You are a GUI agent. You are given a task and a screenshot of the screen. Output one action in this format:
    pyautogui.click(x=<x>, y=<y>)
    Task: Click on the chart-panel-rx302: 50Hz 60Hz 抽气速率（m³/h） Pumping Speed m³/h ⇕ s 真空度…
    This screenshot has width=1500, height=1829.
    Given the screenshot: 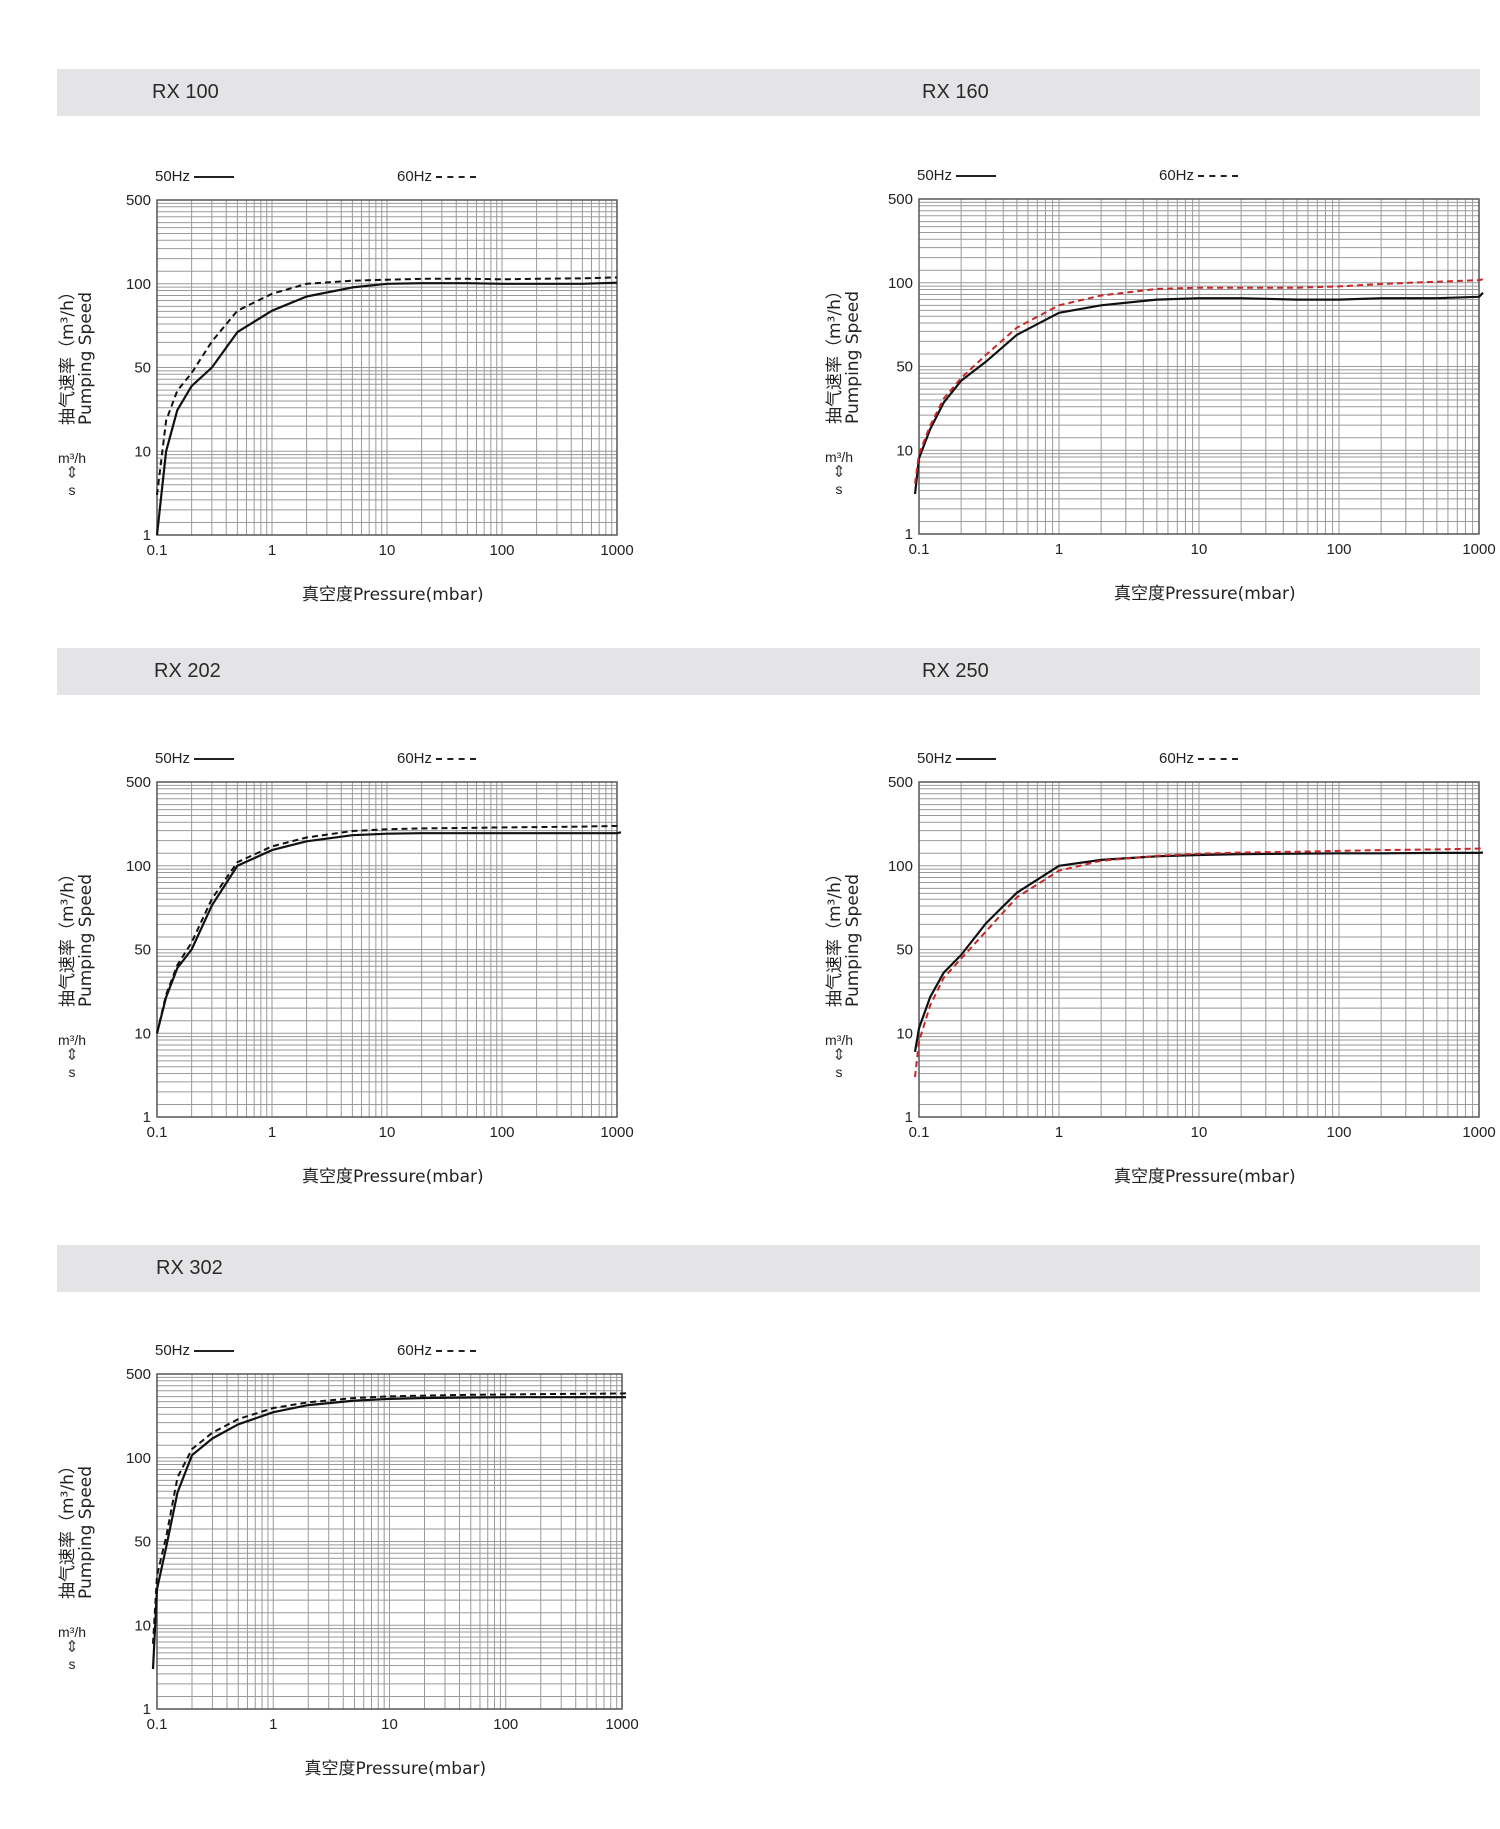 What is the action you would take?
    pyautogui.click(x=407, y=1578)
    